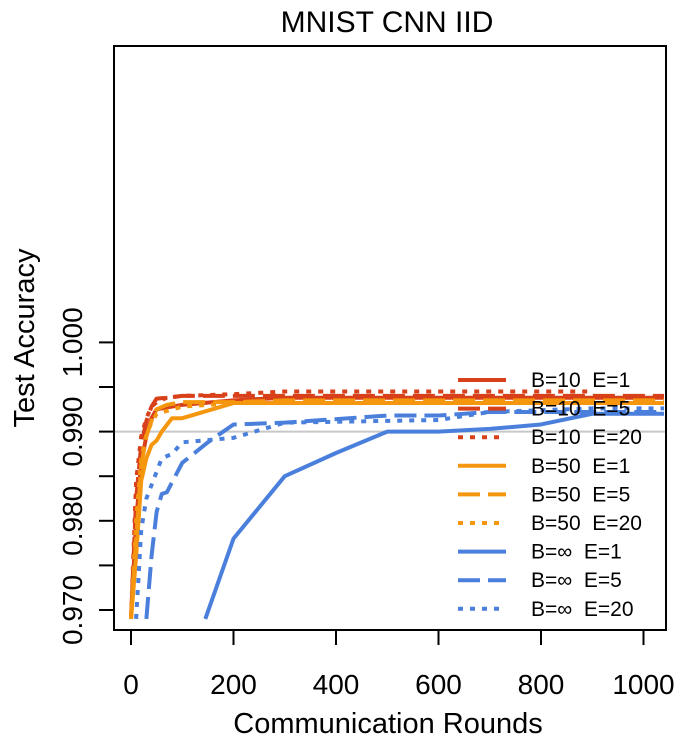  What do you see at coordinates (72, 342) in the screenshot?
I see `y-tick-label: 1.000` at bounding box center [72, 342].